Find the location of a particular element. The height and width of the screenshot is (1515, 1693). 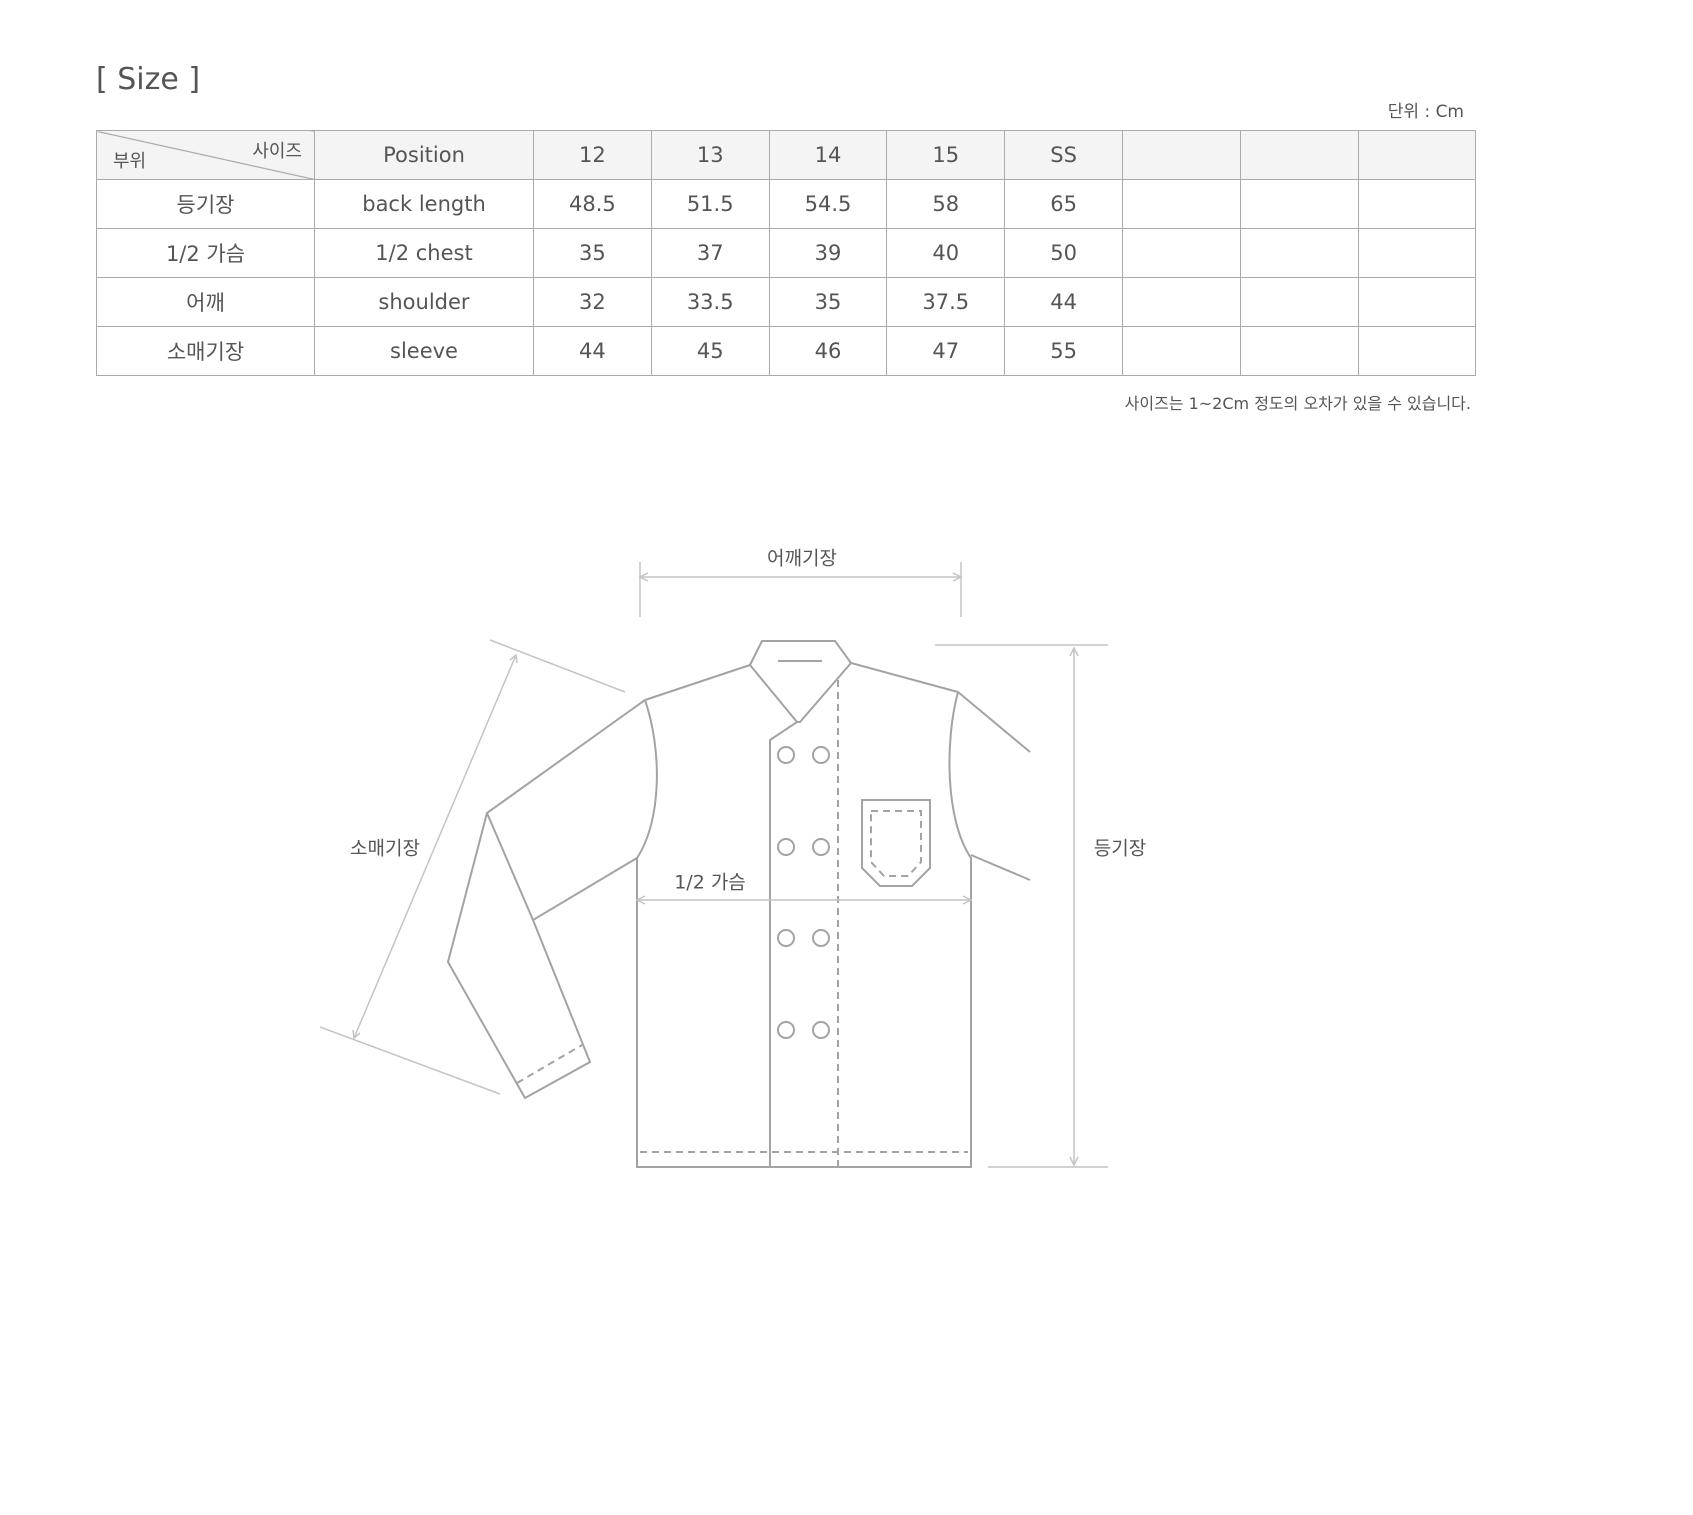

part-cell: 어깨 is located at coordinates (205, 302).